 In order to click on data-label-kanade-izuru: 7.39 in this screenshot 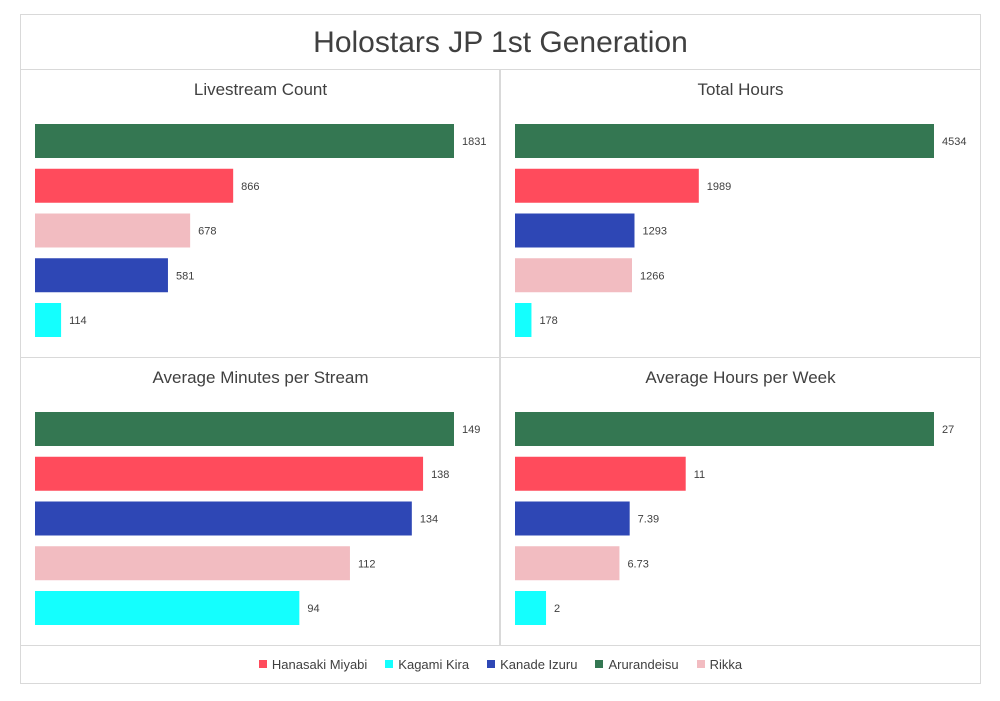, I will do `click(648, 520)`.